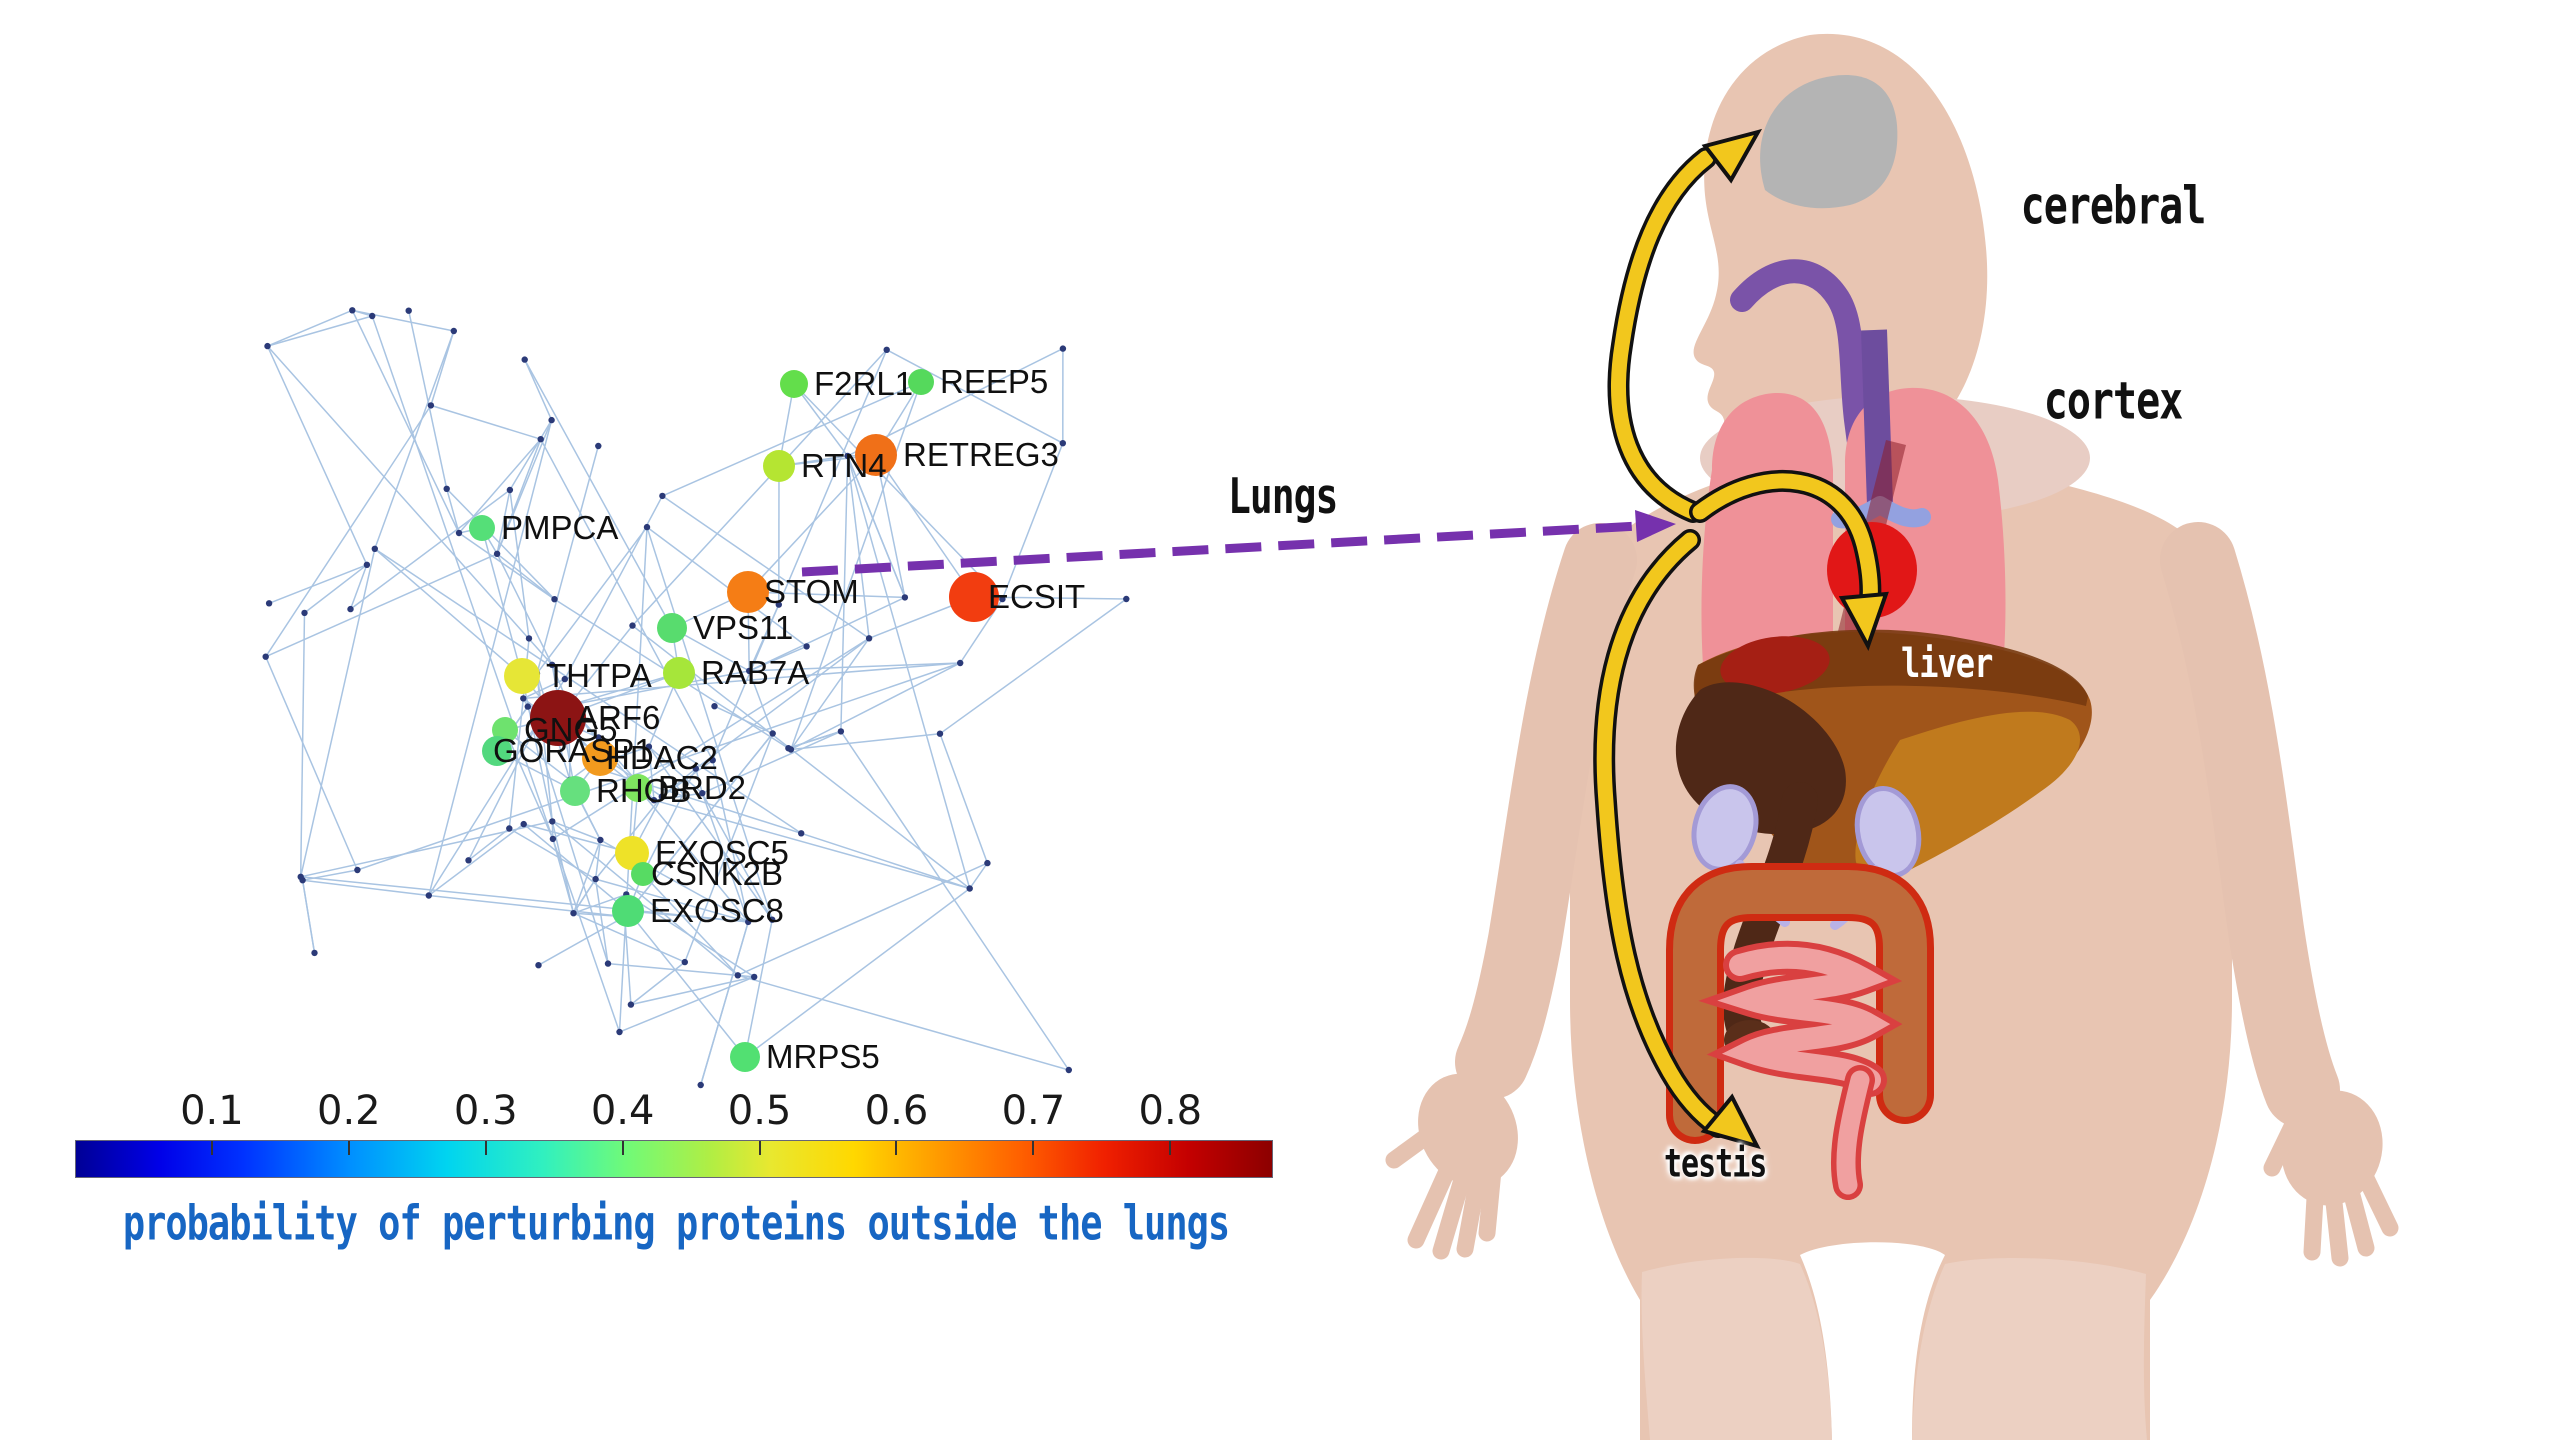 Image resolution: width=2560 pixels, height=1440 pixels. I want to click on arrow-to-testis, so click(1677, 839).